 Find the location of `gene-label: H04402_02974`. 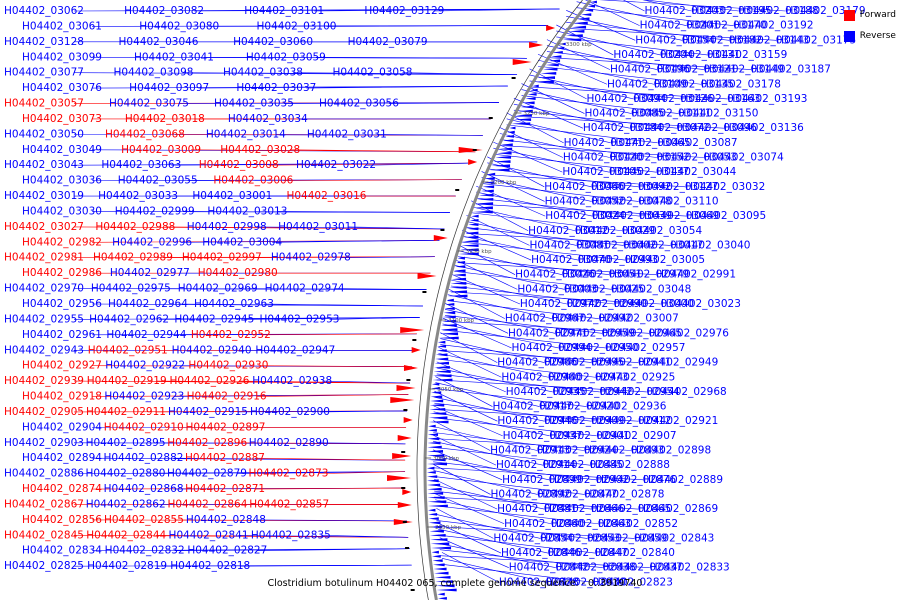

gene-label: H04402_02974 is located at coordinates (305, 289).